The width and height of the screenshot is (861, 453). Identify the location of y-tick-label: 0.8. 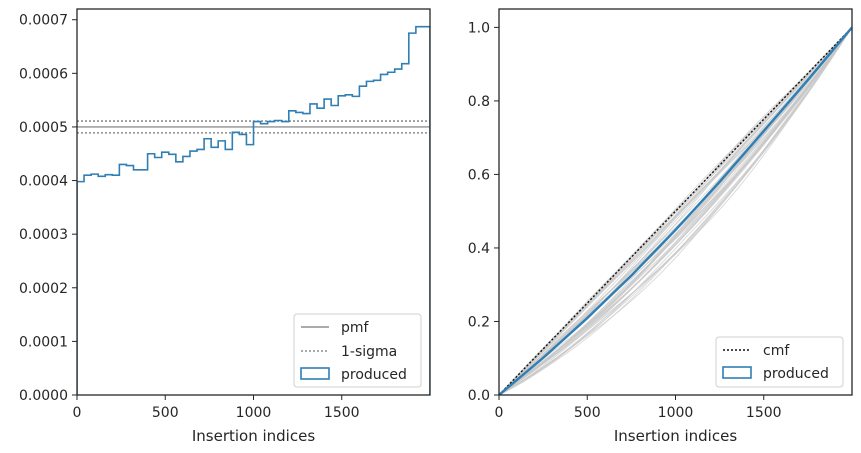
(479, 102).